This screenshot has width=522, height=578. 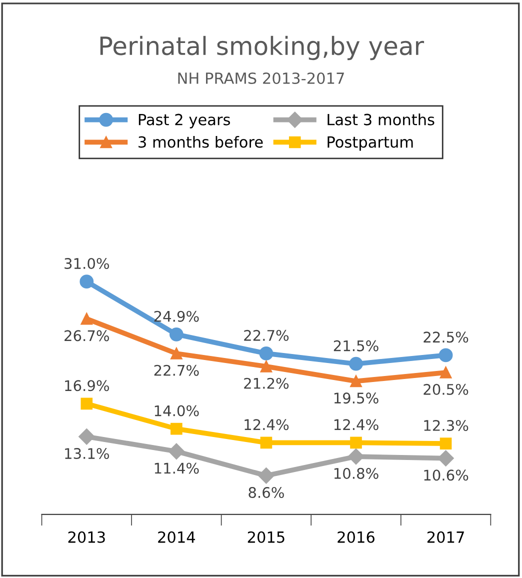 I want to click on data-label: 22.5%, so click(x=446, y=337).